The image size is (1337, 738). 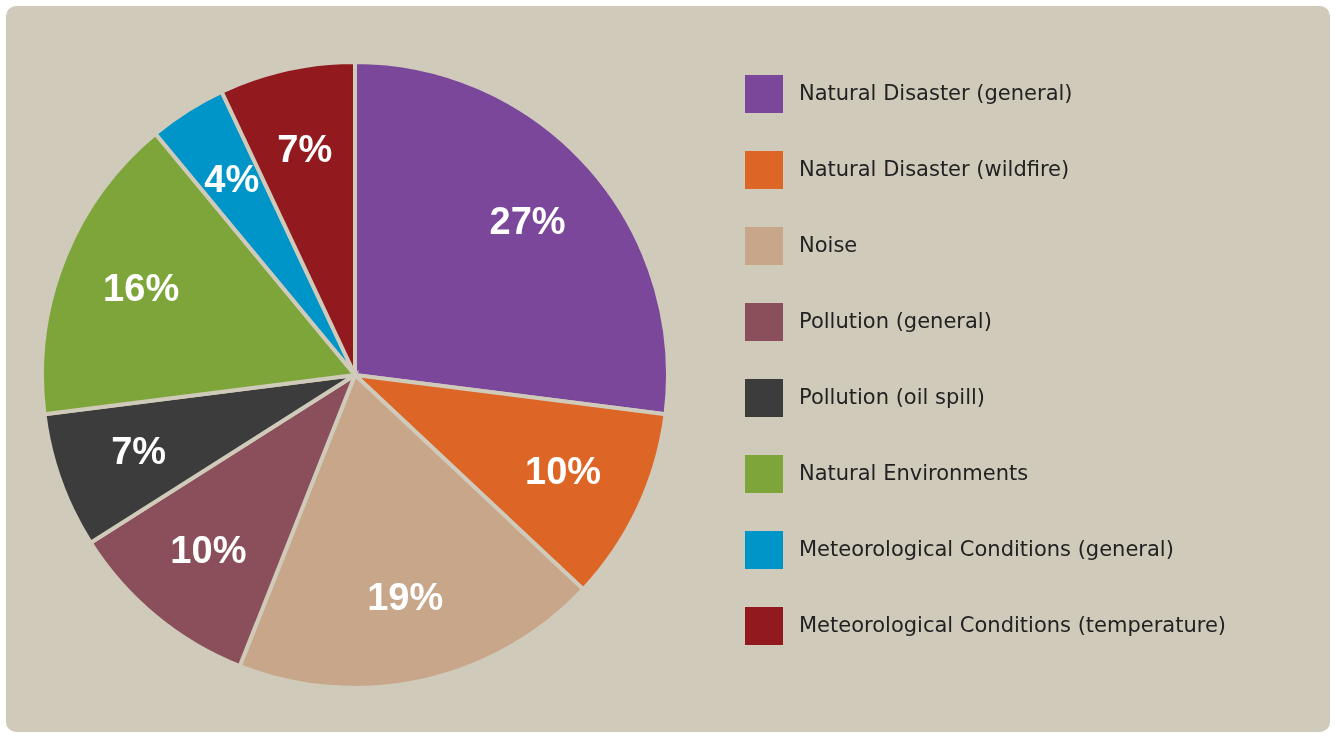 I want to click on data-label: 19%, so click(x=405, y=597).